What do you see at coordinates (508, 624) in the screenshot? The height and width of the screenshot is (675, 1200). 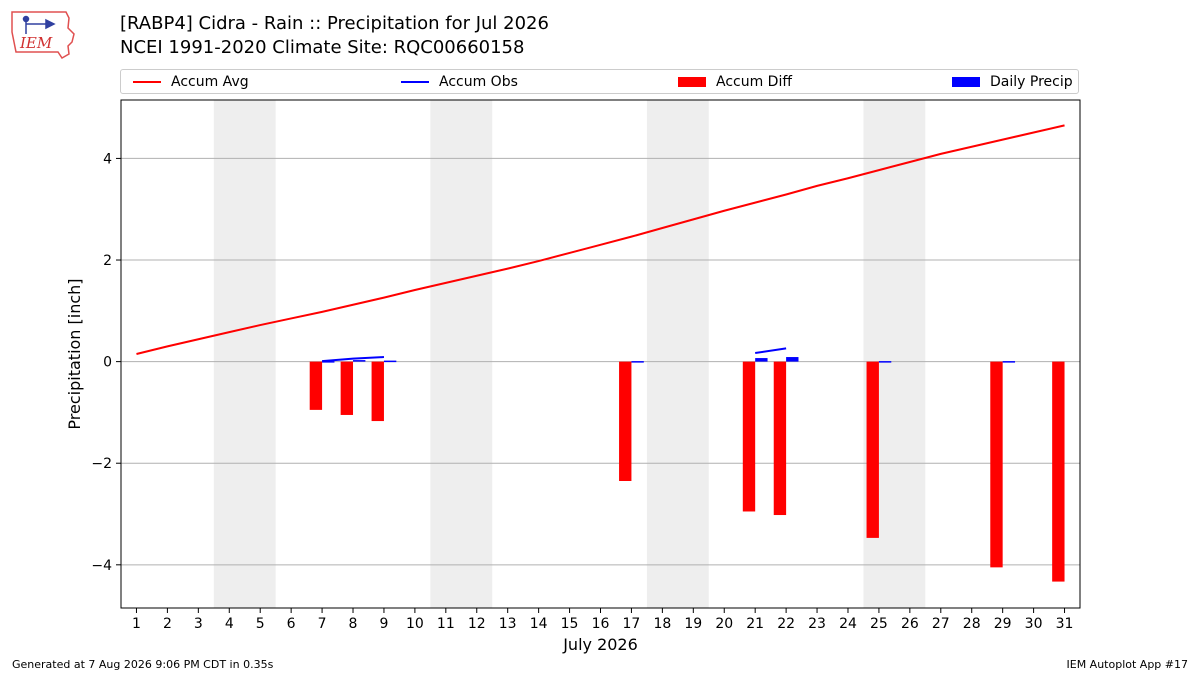 I see `x-tick-label: 13` at bounding box center [508, 624].